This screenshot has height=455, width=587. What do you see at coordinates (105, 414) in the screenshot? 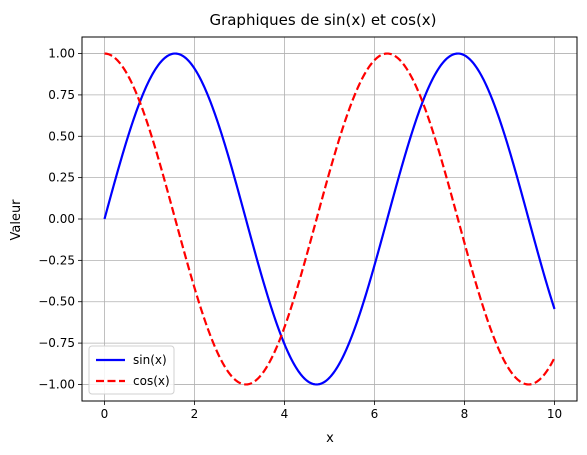
I see `x-tick-label: 0` at bounding box center [105, 414].